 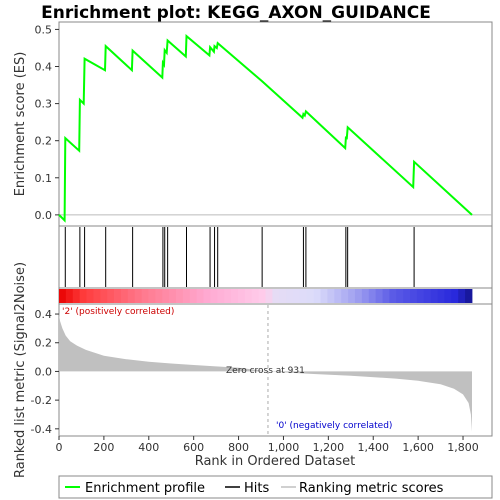 What do you see at coordinates (236, 13) in the screenshot?
I see `chart-title: Enrichment plot: KEGG_AXON_GUIDANCE` at bounding box center [236, 13].